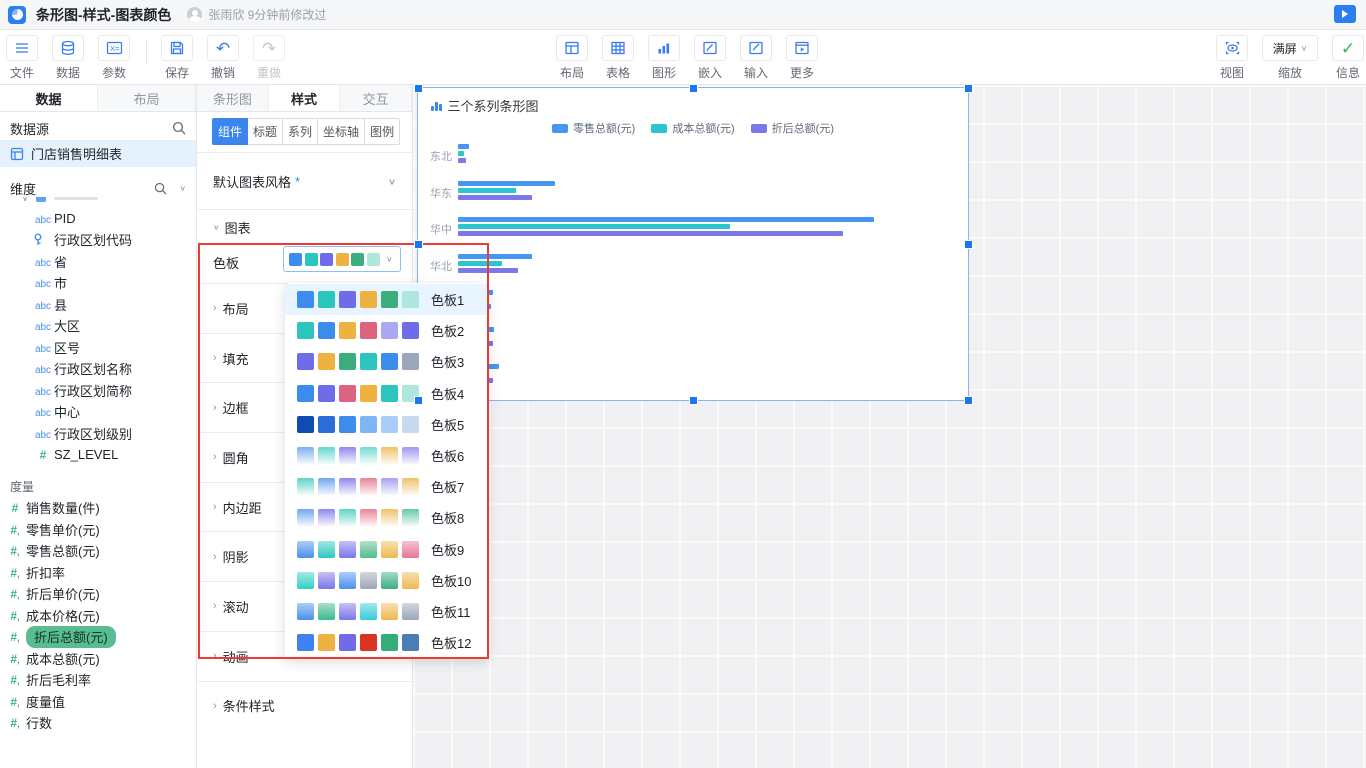 The width and height of the screenshot is (1366, 768). I want to click on subtab-图例: 图例, so click(383, 131).